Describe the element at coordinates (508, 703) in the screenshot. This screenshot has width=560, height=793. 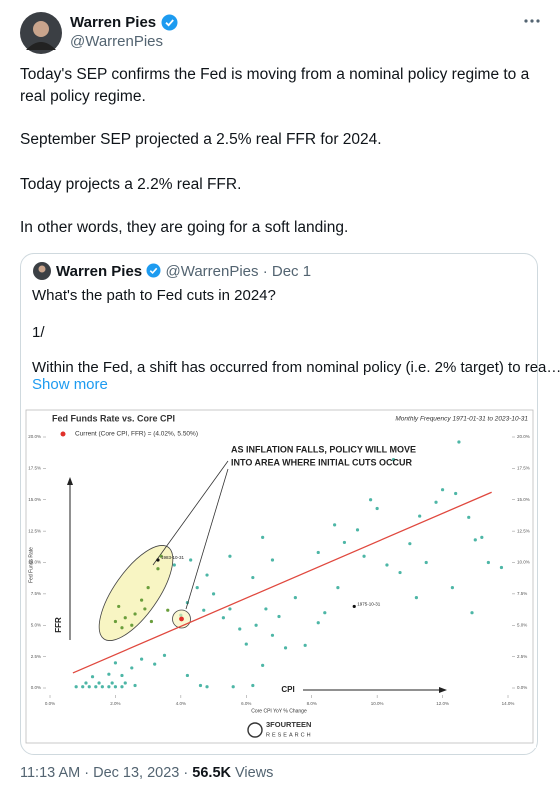
I see `x-tick-label: 14.0%` at that location.